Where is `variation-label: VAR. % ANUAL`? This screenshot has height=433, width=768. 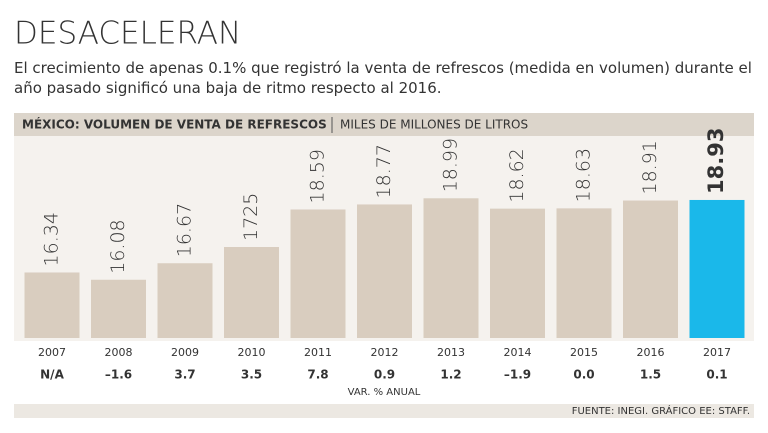 variation-label: VAR. % ANUAL is located at coordinates (384, 392).